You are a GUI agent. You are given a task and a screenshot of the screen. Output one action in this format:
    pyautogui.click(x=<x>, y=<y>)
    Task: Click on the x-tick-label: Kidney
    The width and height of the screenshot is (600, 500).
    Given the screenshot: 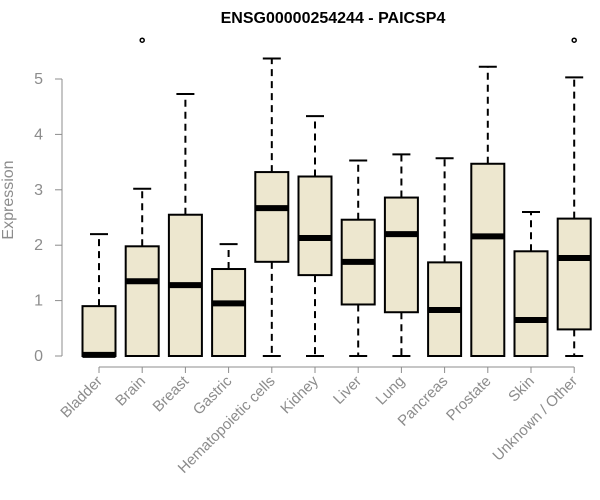 What is the action you would take?
    pyautogui.click(x=299, y=394)
    